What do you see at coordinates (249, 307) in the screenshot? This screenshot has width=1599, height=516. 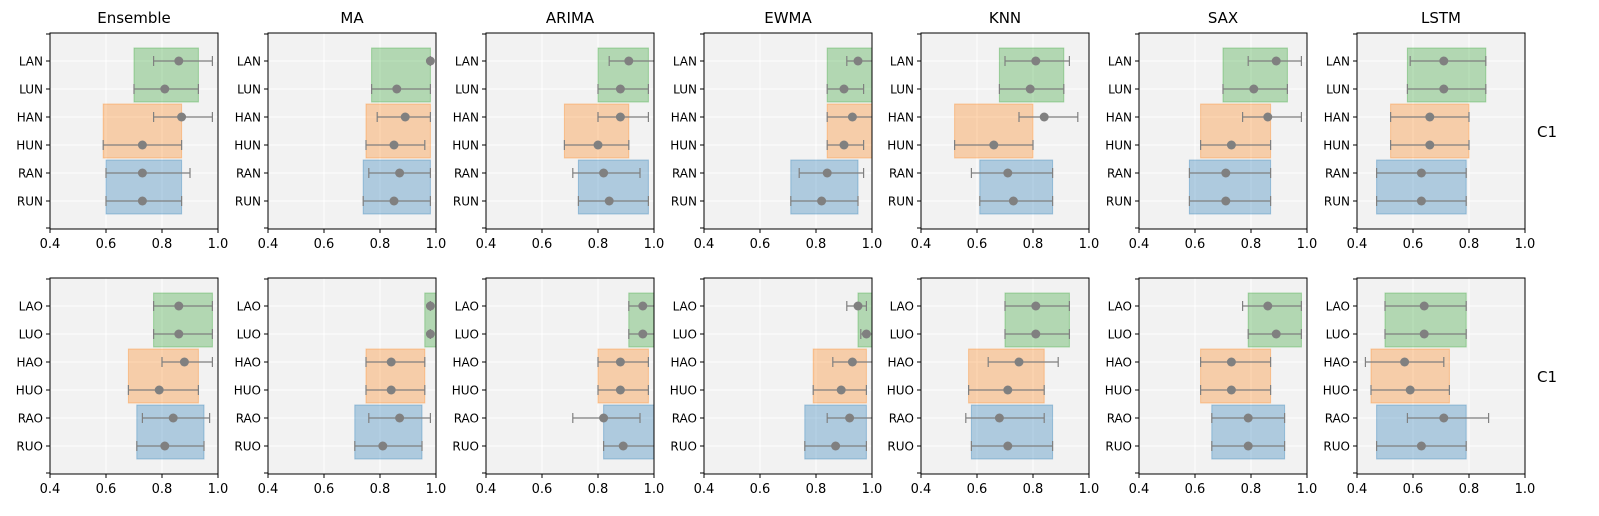 I see `y-tick-label: LAO` at bounding box center [249, 307].